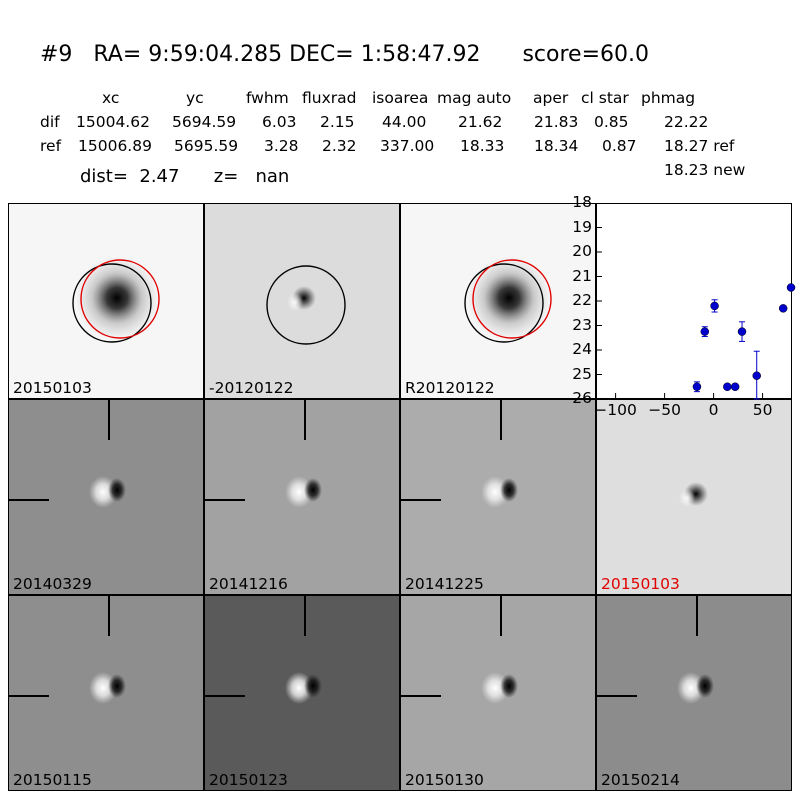 The width and height of the screenshot is (800, 800). What do you see at coordinates (337, 122) in the screenshot?
I see `table-cell: 2.15` at bounding box center [337, 122].